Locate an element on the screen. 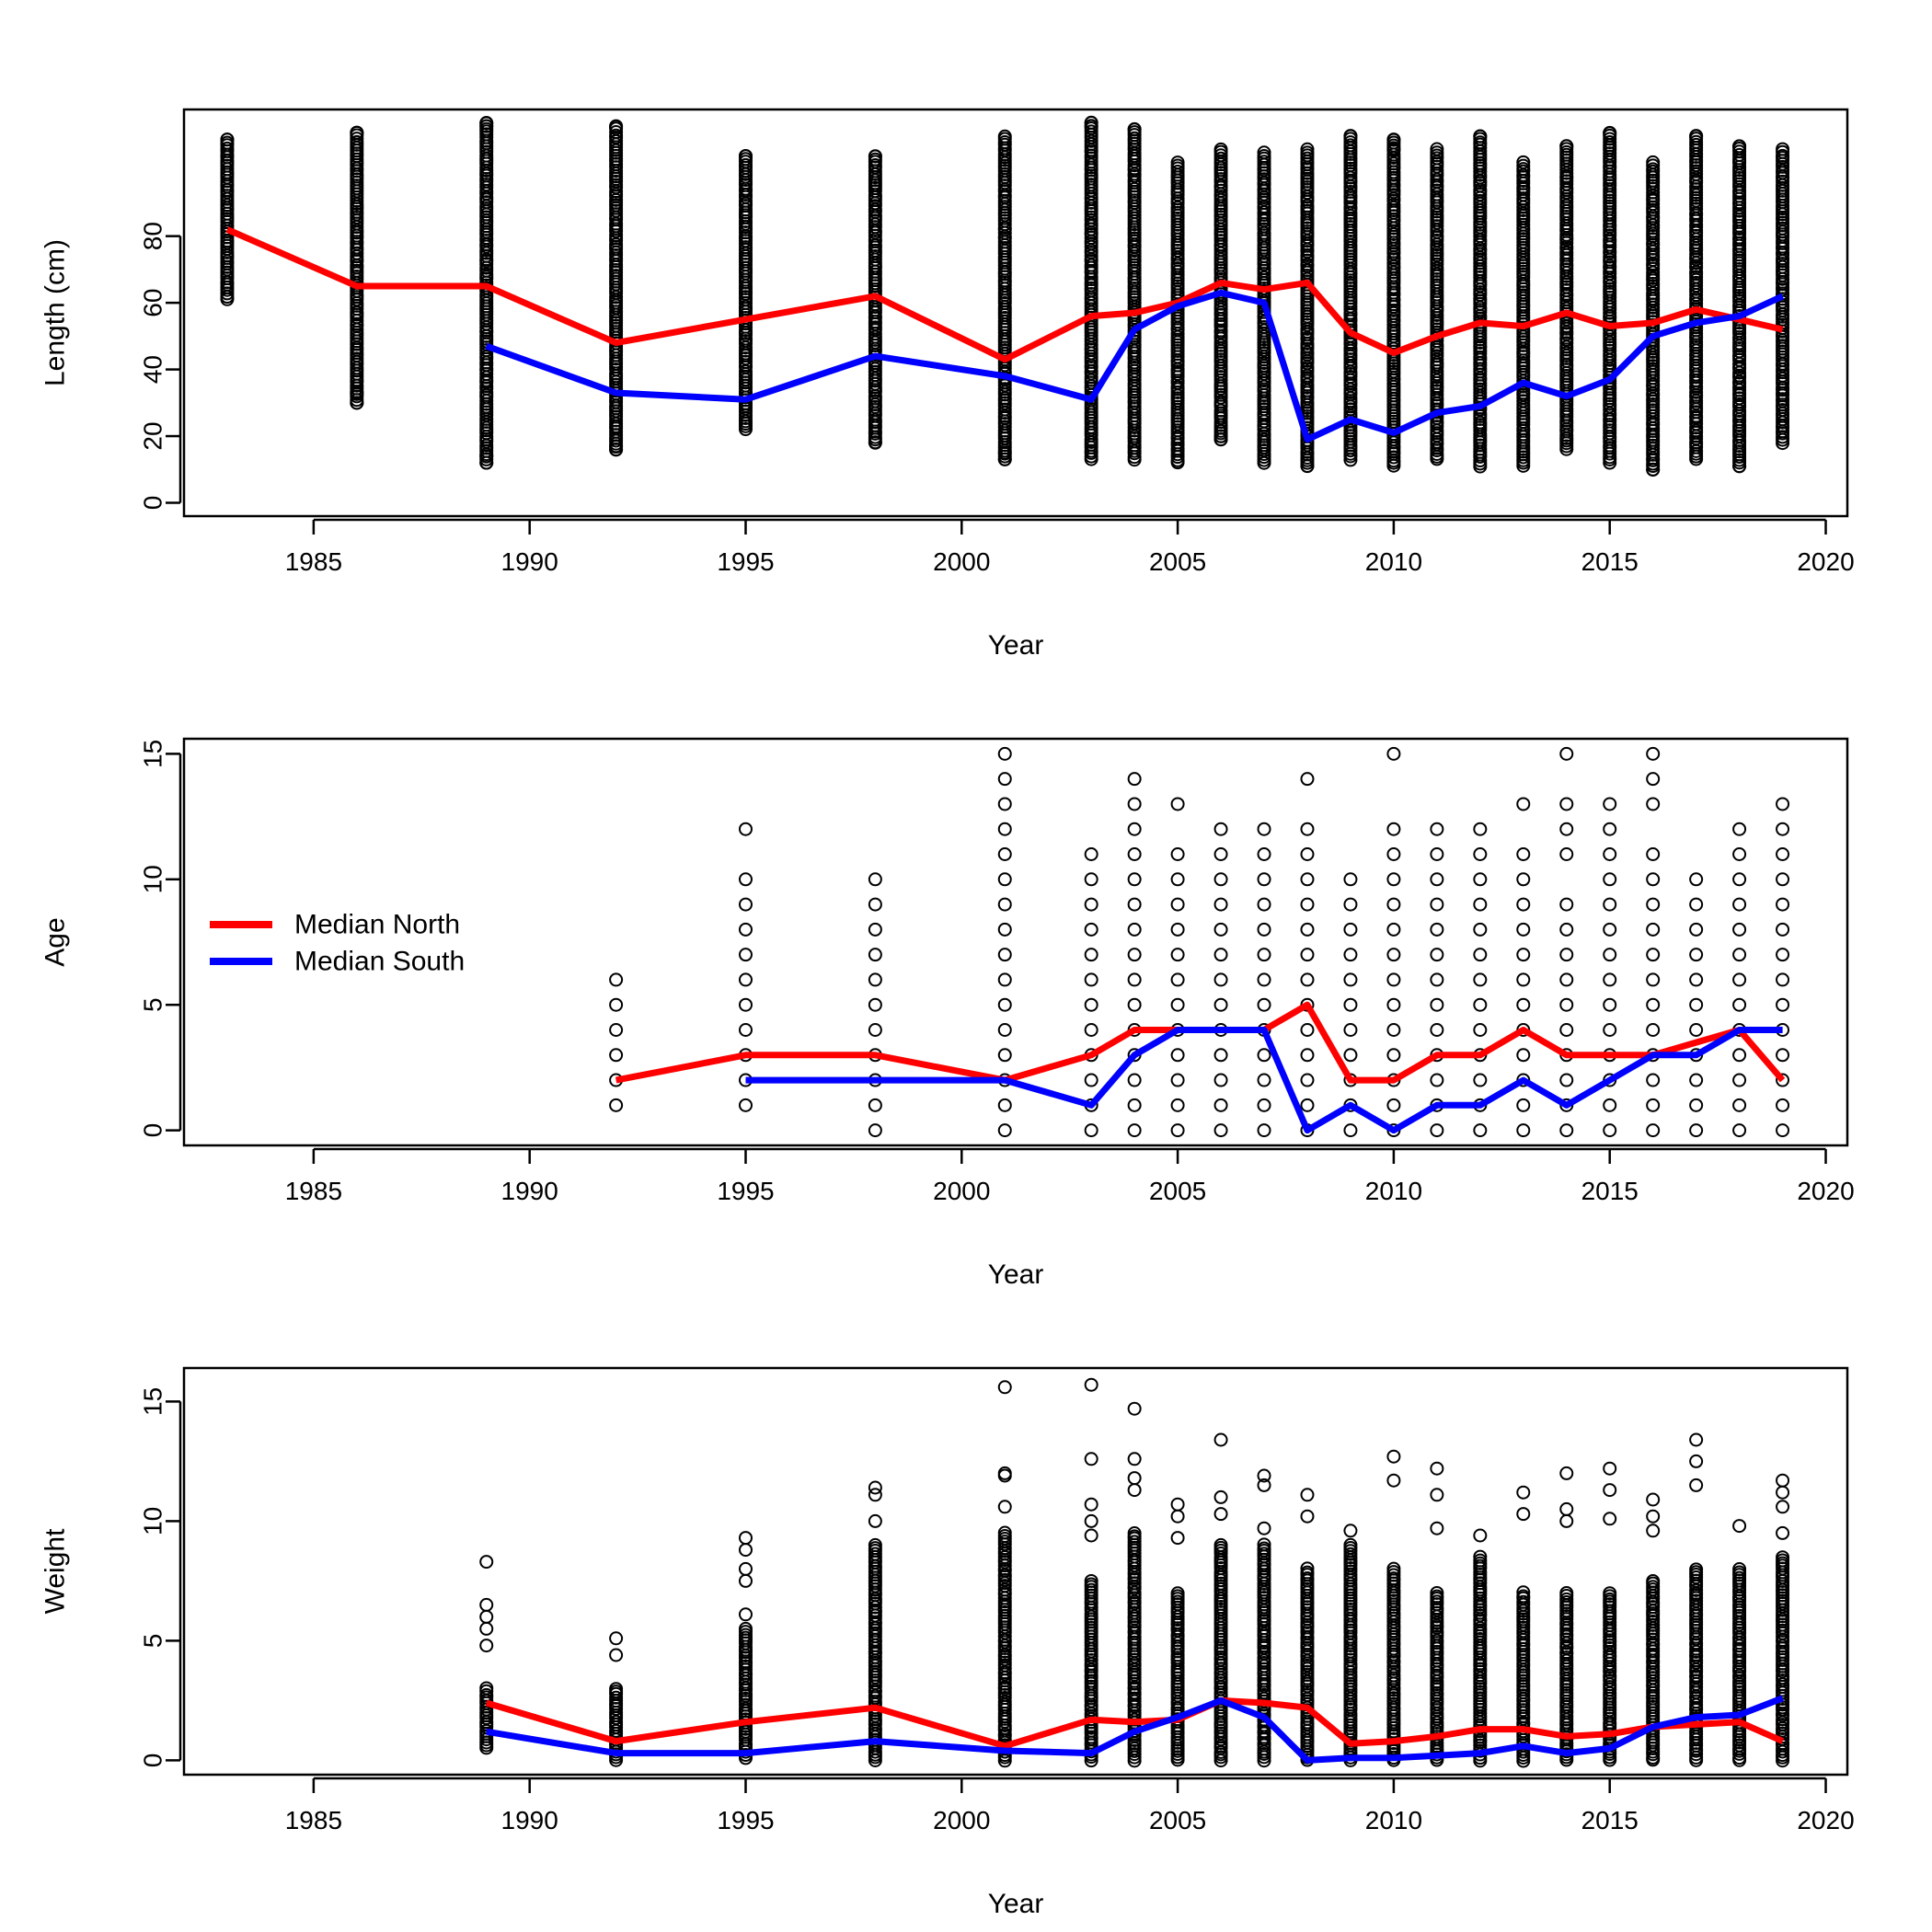 This screenshot has width=1932, height=1932. legend-entry: Median South is located at coordinates (379, 962).